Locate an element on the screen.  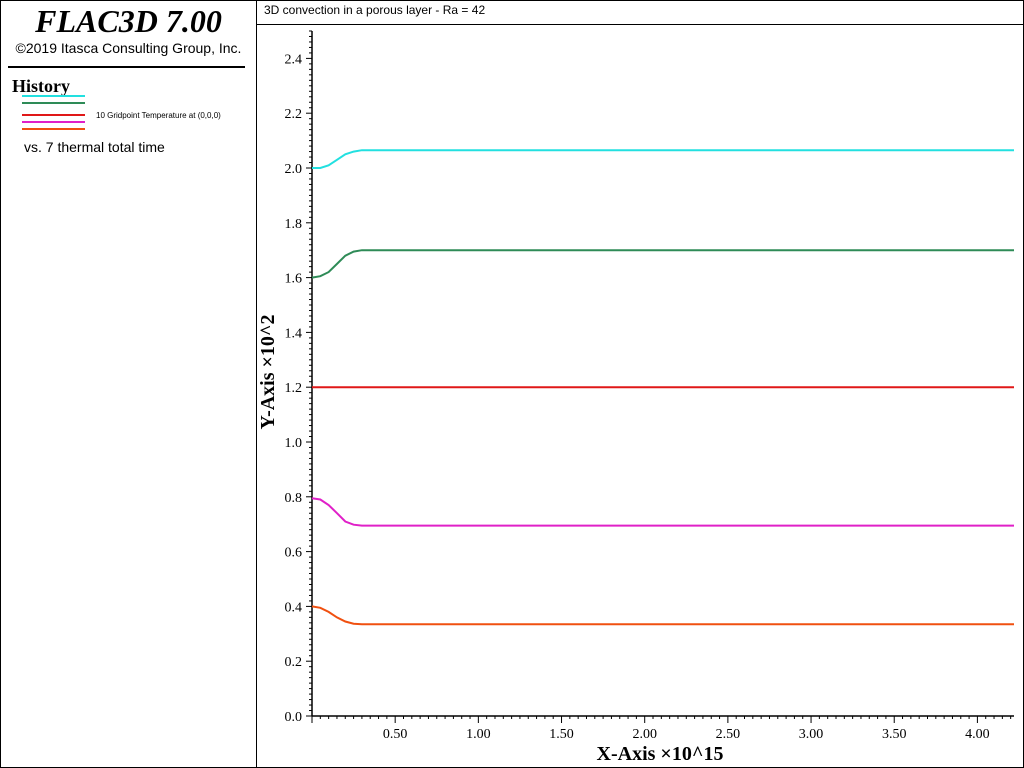
app-title: FLAC3D 7.00 is located at coordinates (128, 21).